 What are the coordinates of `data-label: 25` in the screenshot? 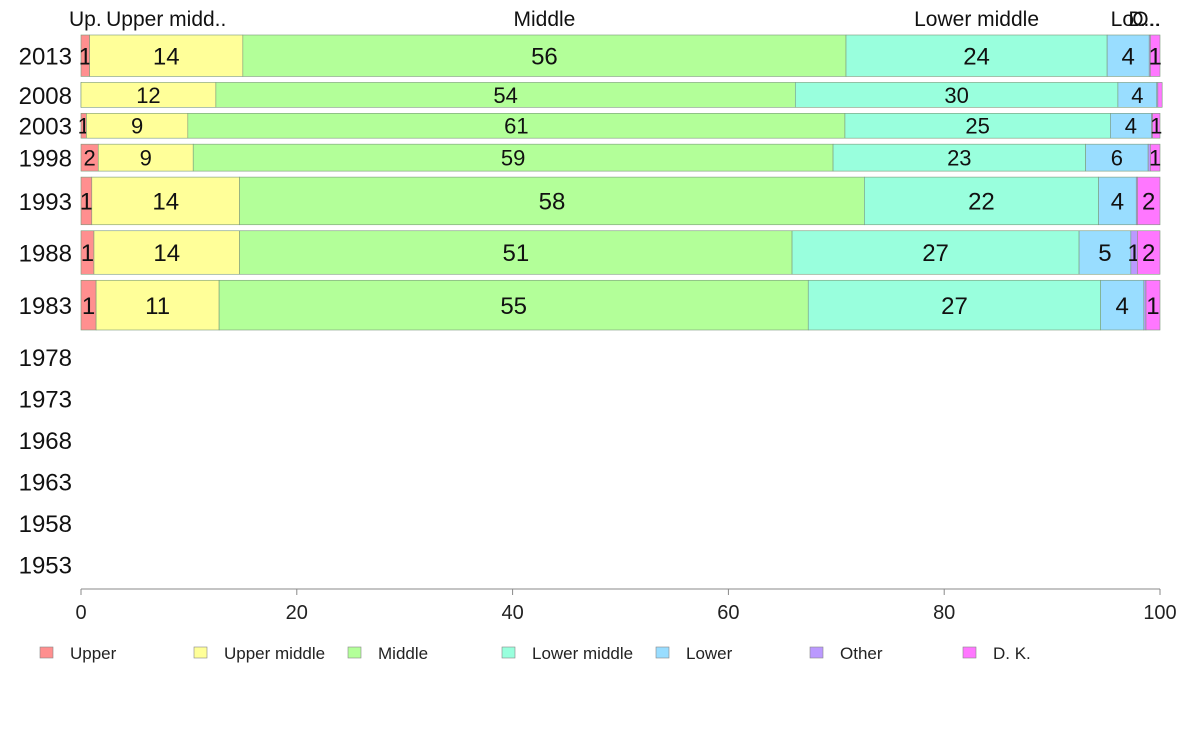 It's located at (977, 126).